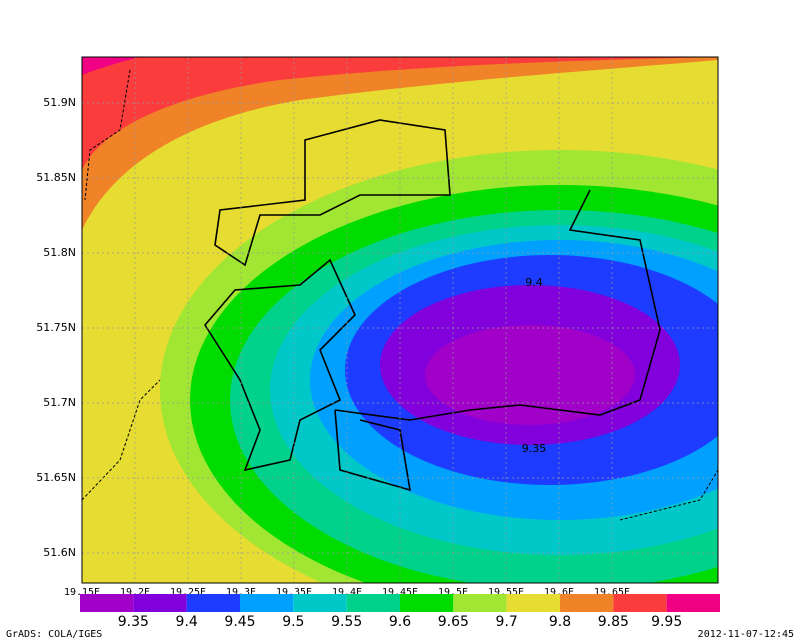 The image size is (800, 640). I want to click on lon-label: 19.45E, so click(400, 592).